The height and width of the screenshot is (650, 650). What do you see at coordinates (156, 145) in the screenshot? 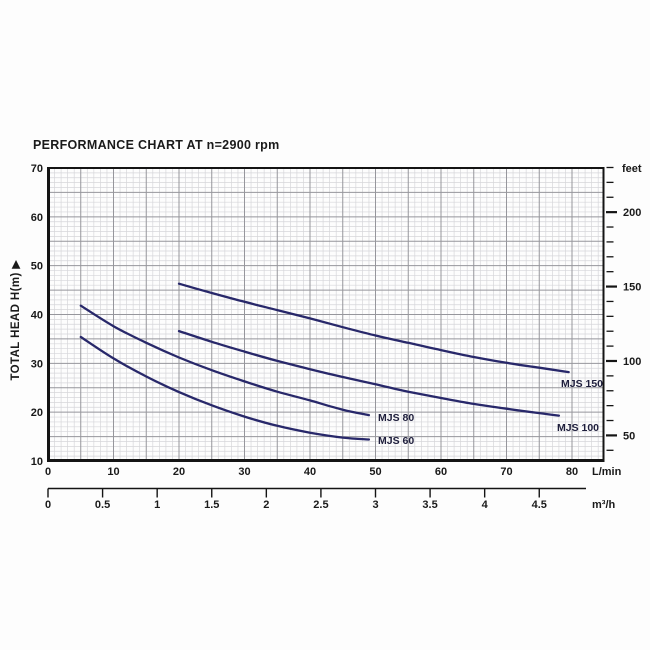
I see `chart-title: PERFORMANCE CHART AT n=2900 rpm` at bounding box center [156, 145].